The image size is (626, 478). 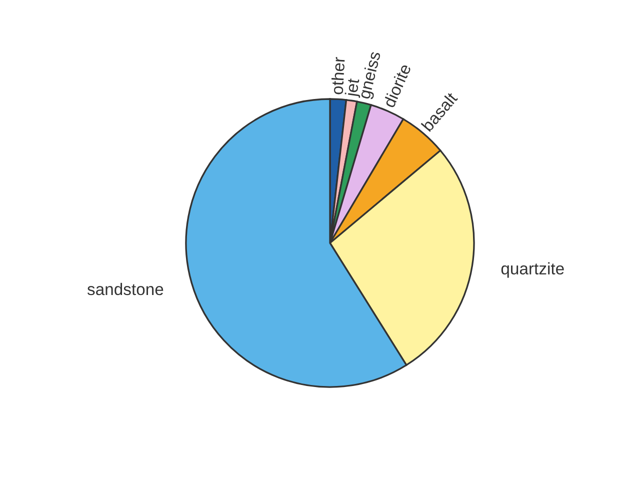 I want to click on slice-label: sandstone, so click(x=125, y=289).